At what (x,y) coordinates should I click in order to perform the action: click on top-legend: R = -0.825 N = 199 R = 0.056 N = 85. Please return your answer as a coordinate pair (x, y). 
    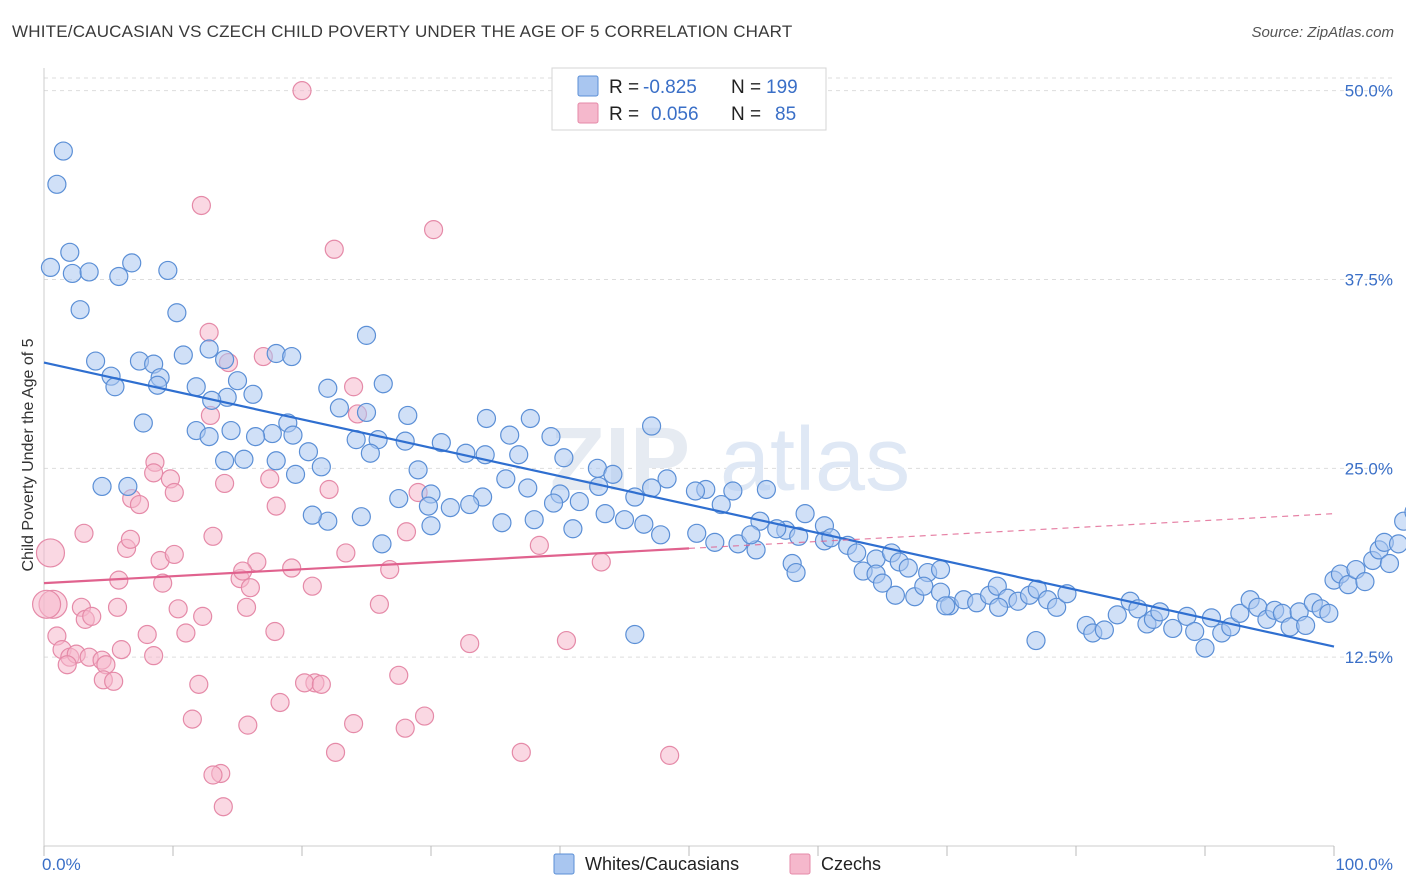
    Looking at the image, I should click on (689, 99).